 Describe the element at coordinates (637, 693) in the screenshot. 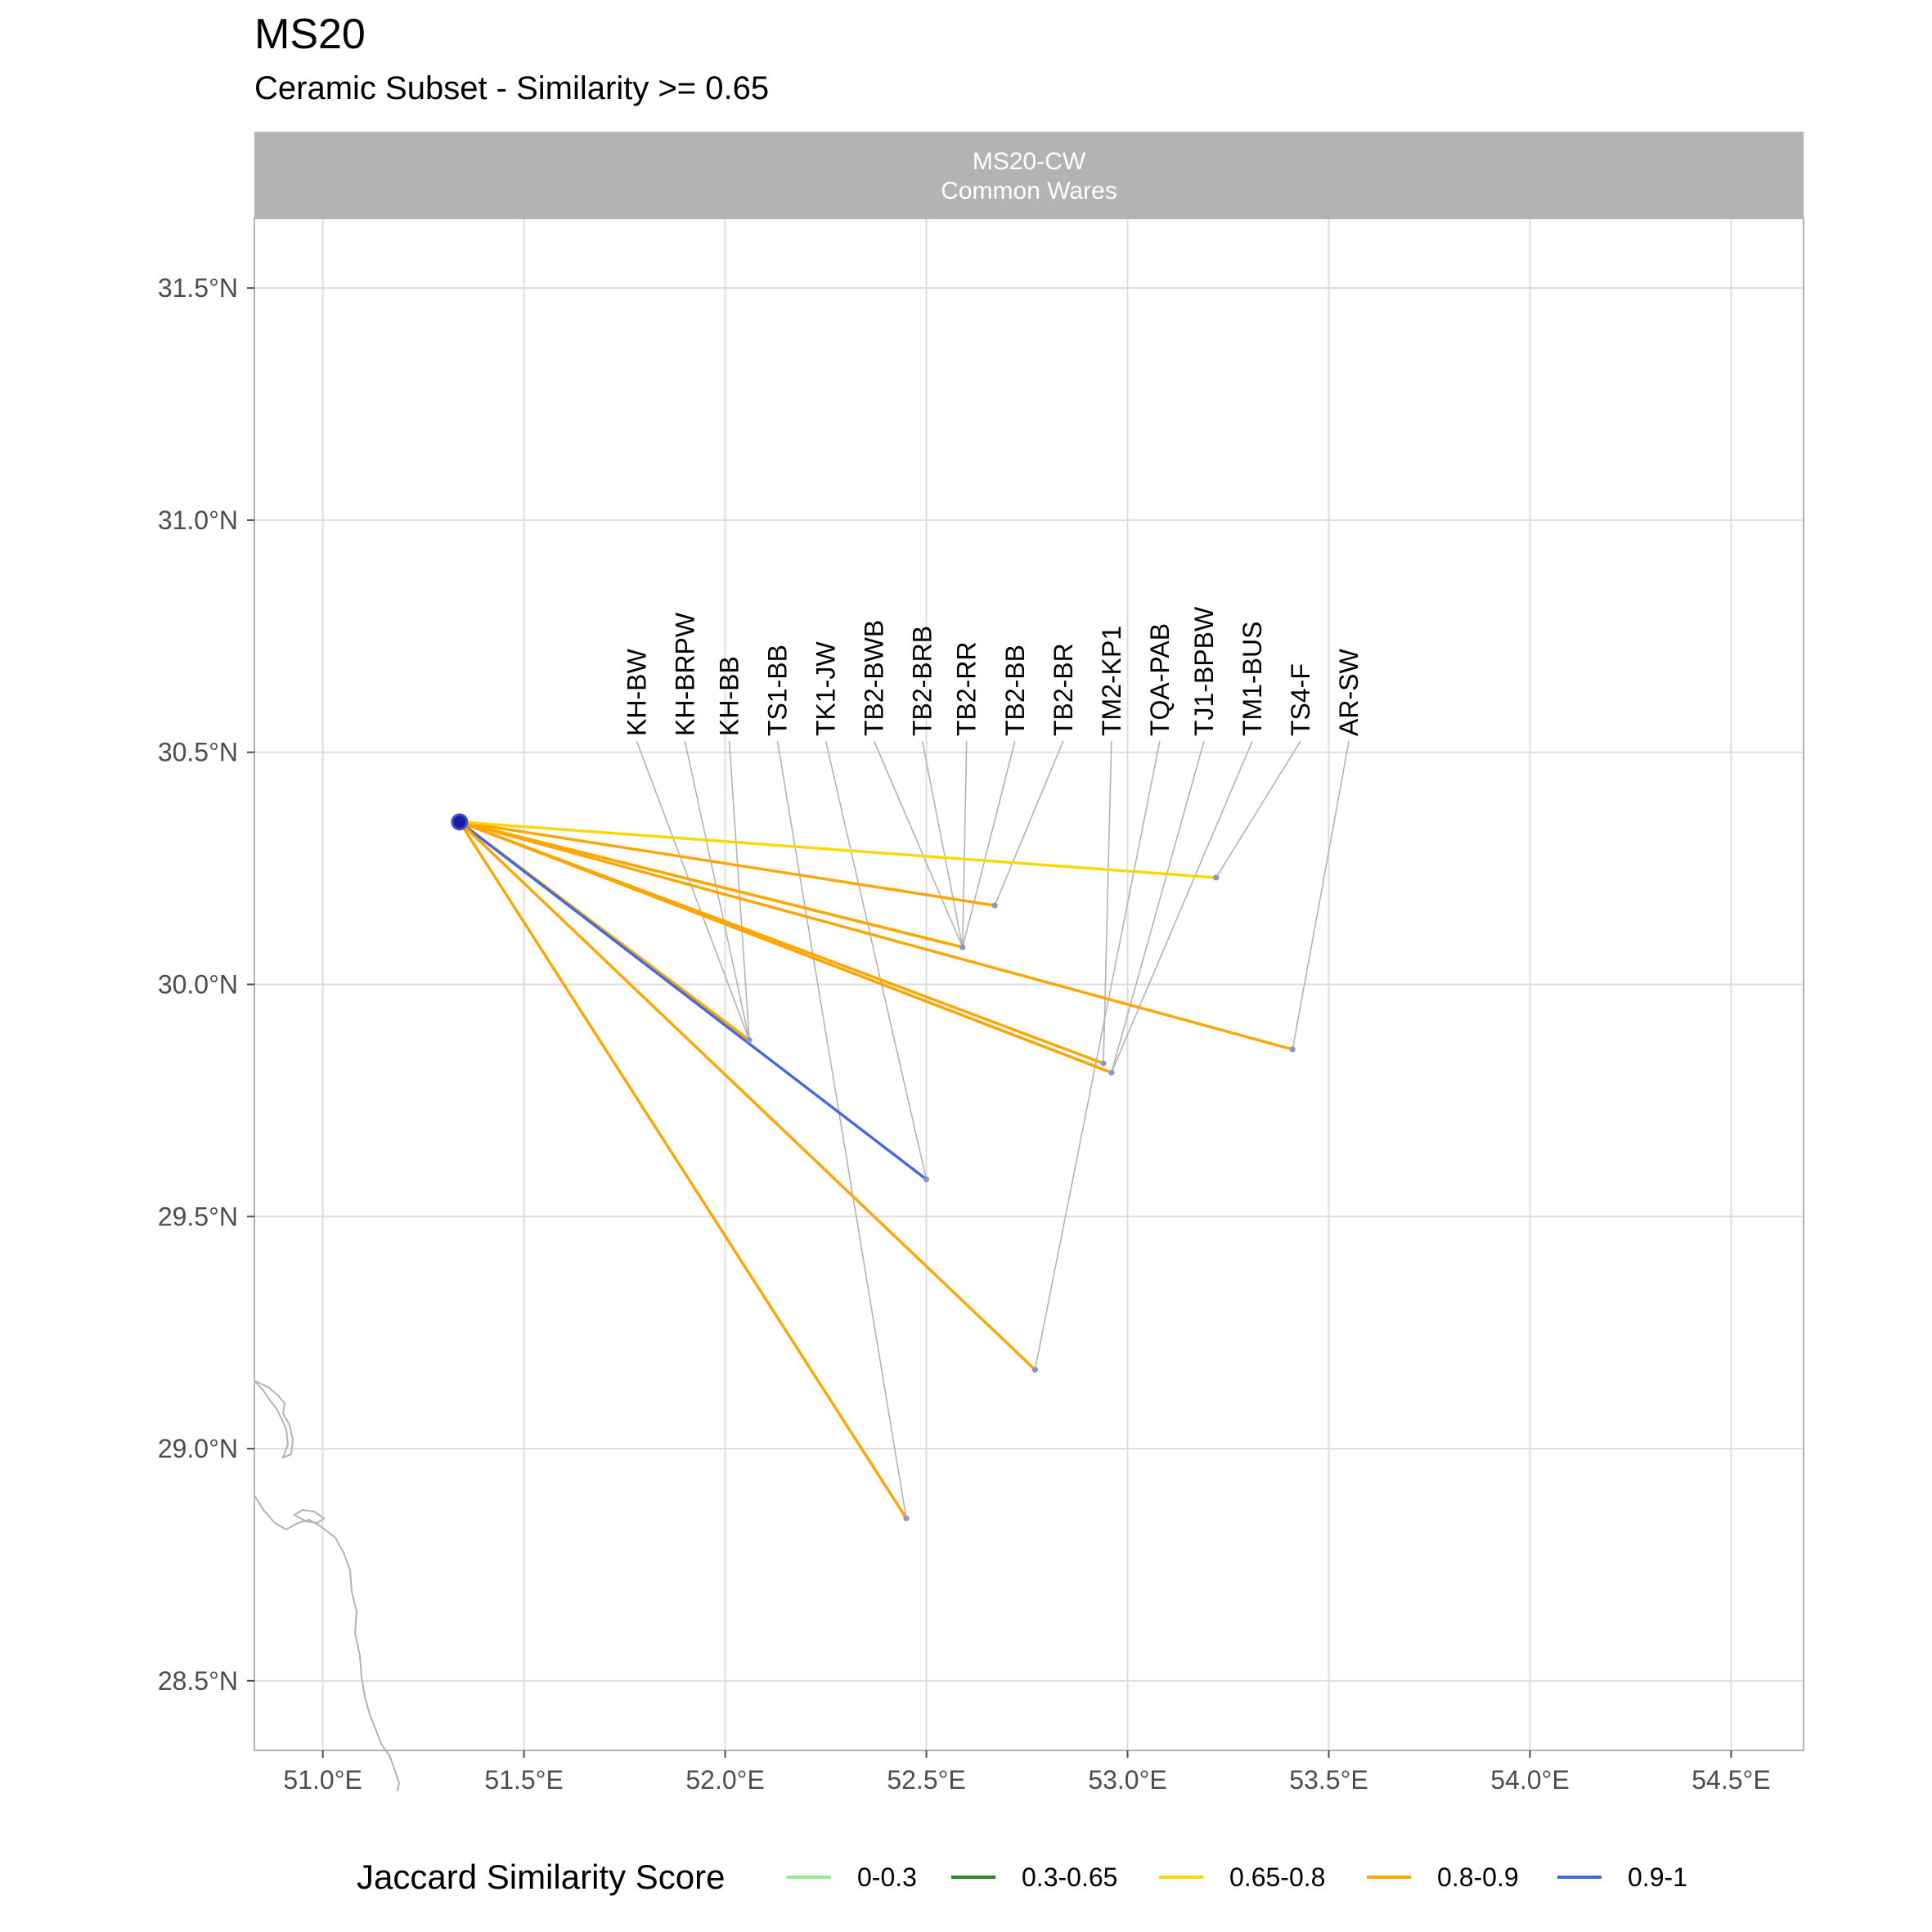

I see `site-label: KH-BW` at that location.